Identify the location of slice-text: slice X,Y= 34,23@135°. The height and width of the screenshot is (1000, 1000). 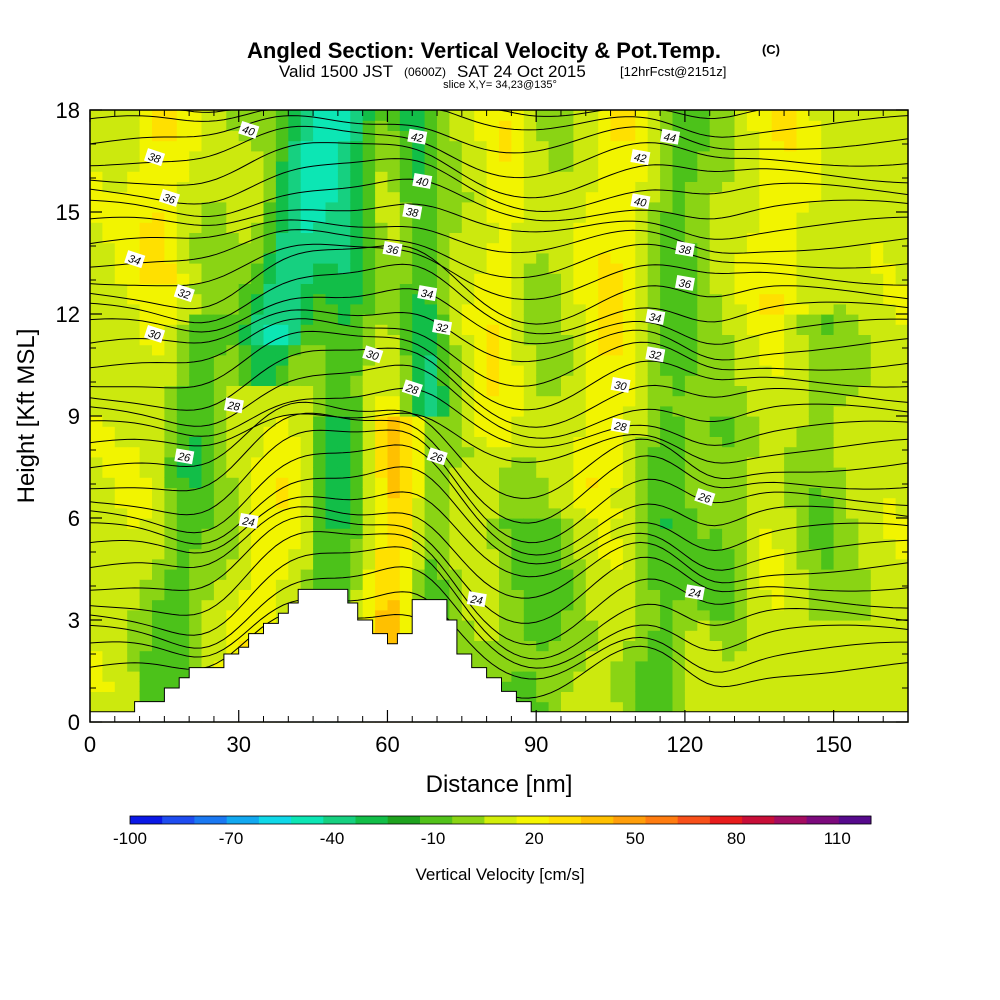
(500, 85).